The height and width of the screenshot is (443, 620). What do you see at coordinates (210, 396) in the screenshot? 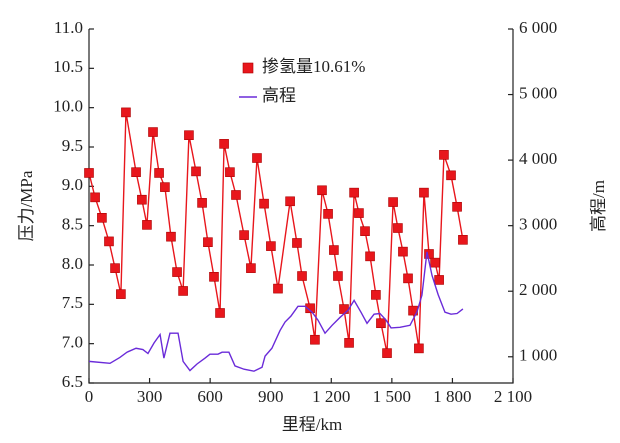
I see `x-tick-label: 600` at bounding box center [210, 396].